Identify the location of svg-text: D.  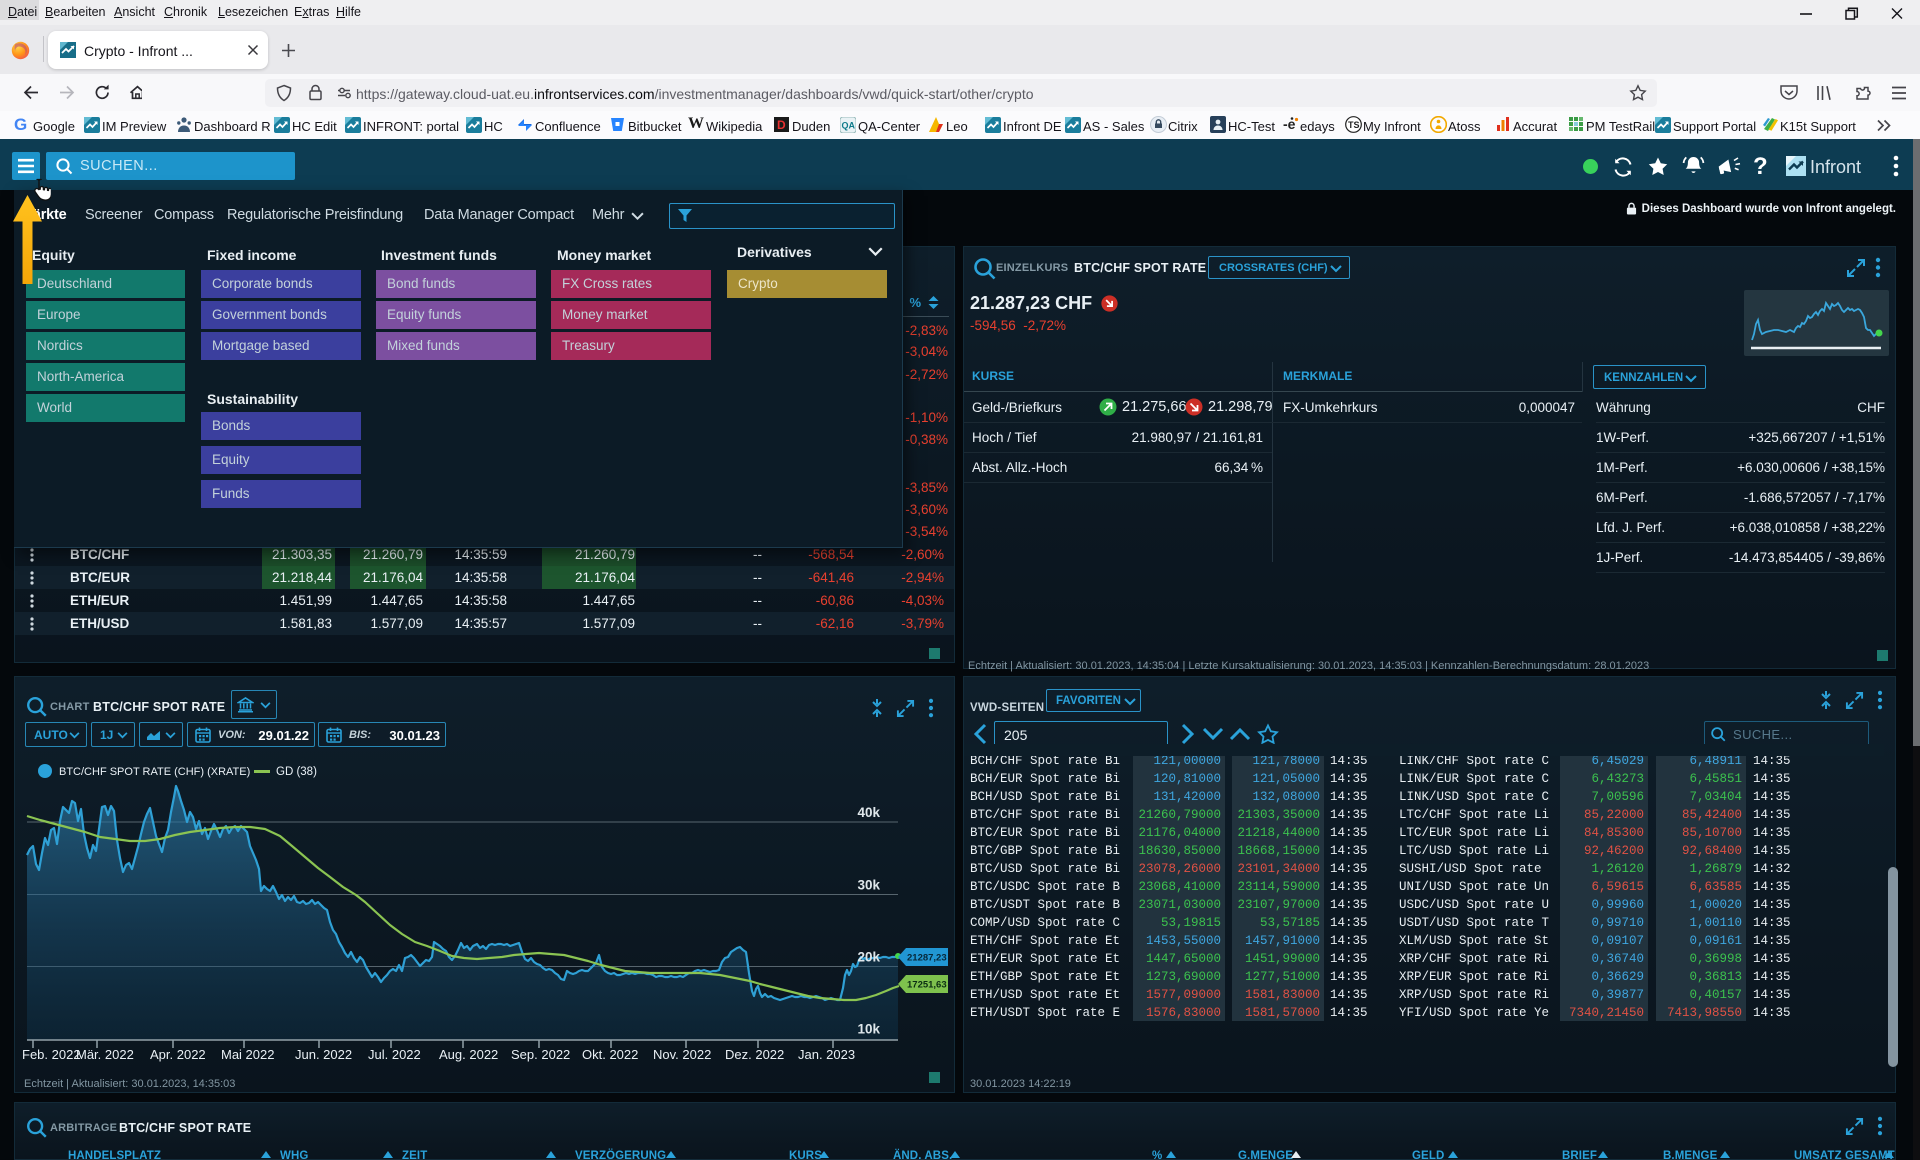
(781, 125).